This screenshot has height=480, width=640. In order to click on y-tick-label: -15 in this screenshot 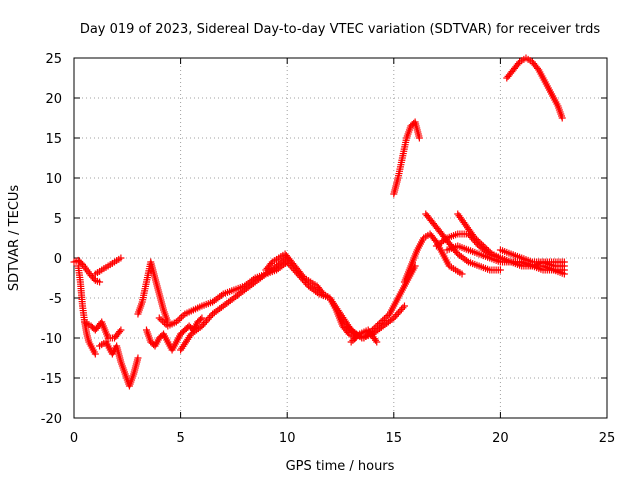, I will do `click(51, 379)`.